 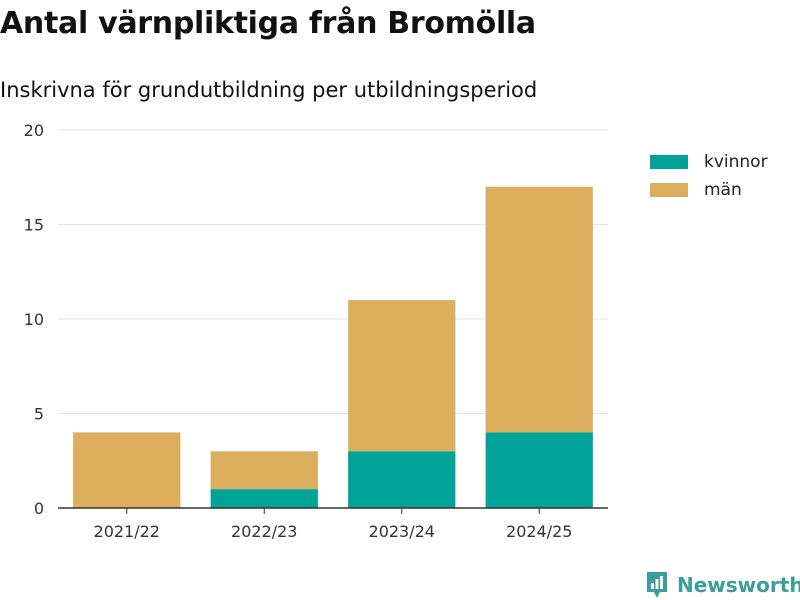 What do you see at coordinates (39, 508) in the screenshot?
I see `y-tick-label: 0` at bounding box center [39, 508].